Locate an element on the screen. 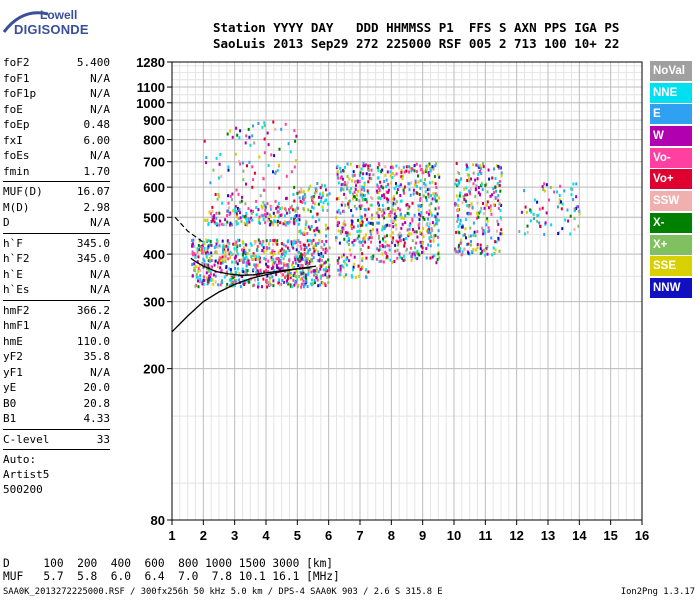 This screenshot has width=700, height=600. auto-info-line: Auto: is located at coordinates (20, 459).